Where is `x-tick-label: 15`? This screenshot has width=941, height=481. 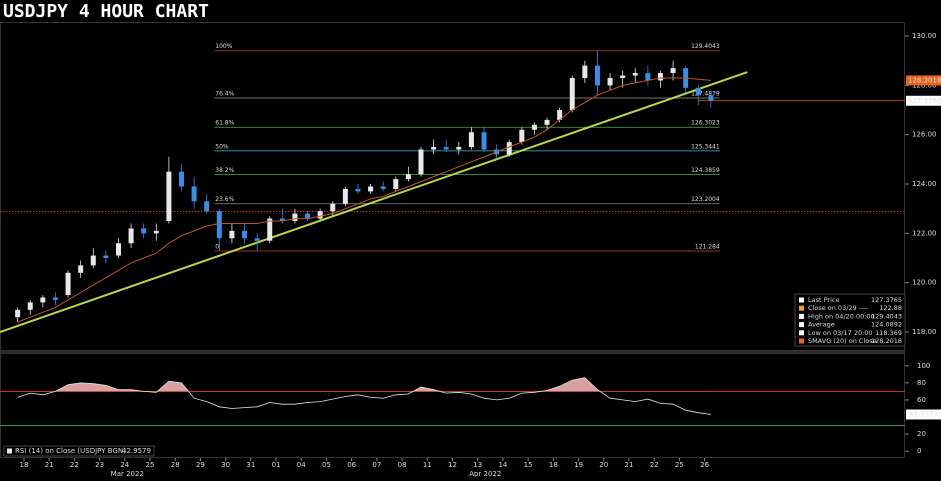 x-tick-label: 15 is located at coordinates (528, 465).